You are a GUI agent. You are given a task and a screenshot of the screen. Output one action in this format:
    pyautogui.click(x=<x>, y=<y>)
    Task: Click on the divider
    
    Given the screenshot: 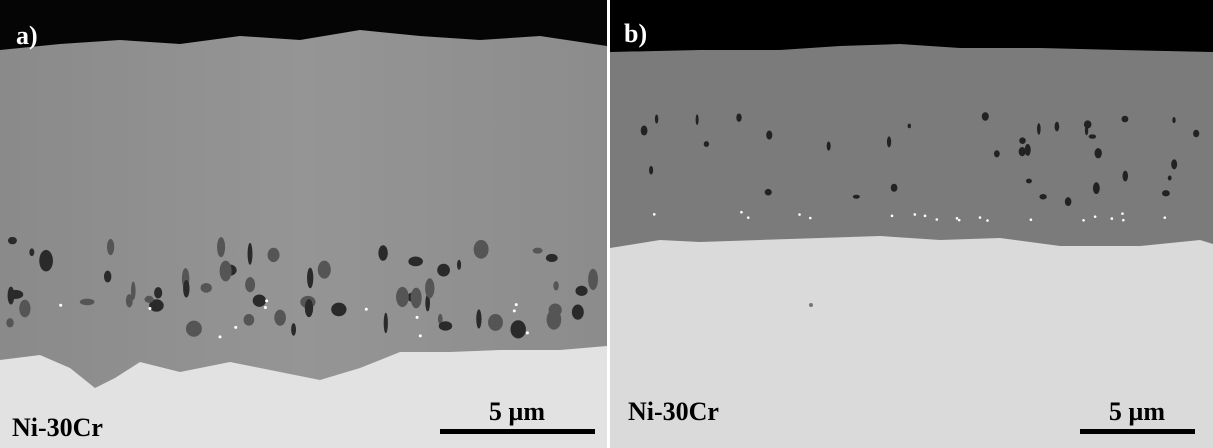 What is the action you would take?
    pyautogui.click(x=608, y=224)
    